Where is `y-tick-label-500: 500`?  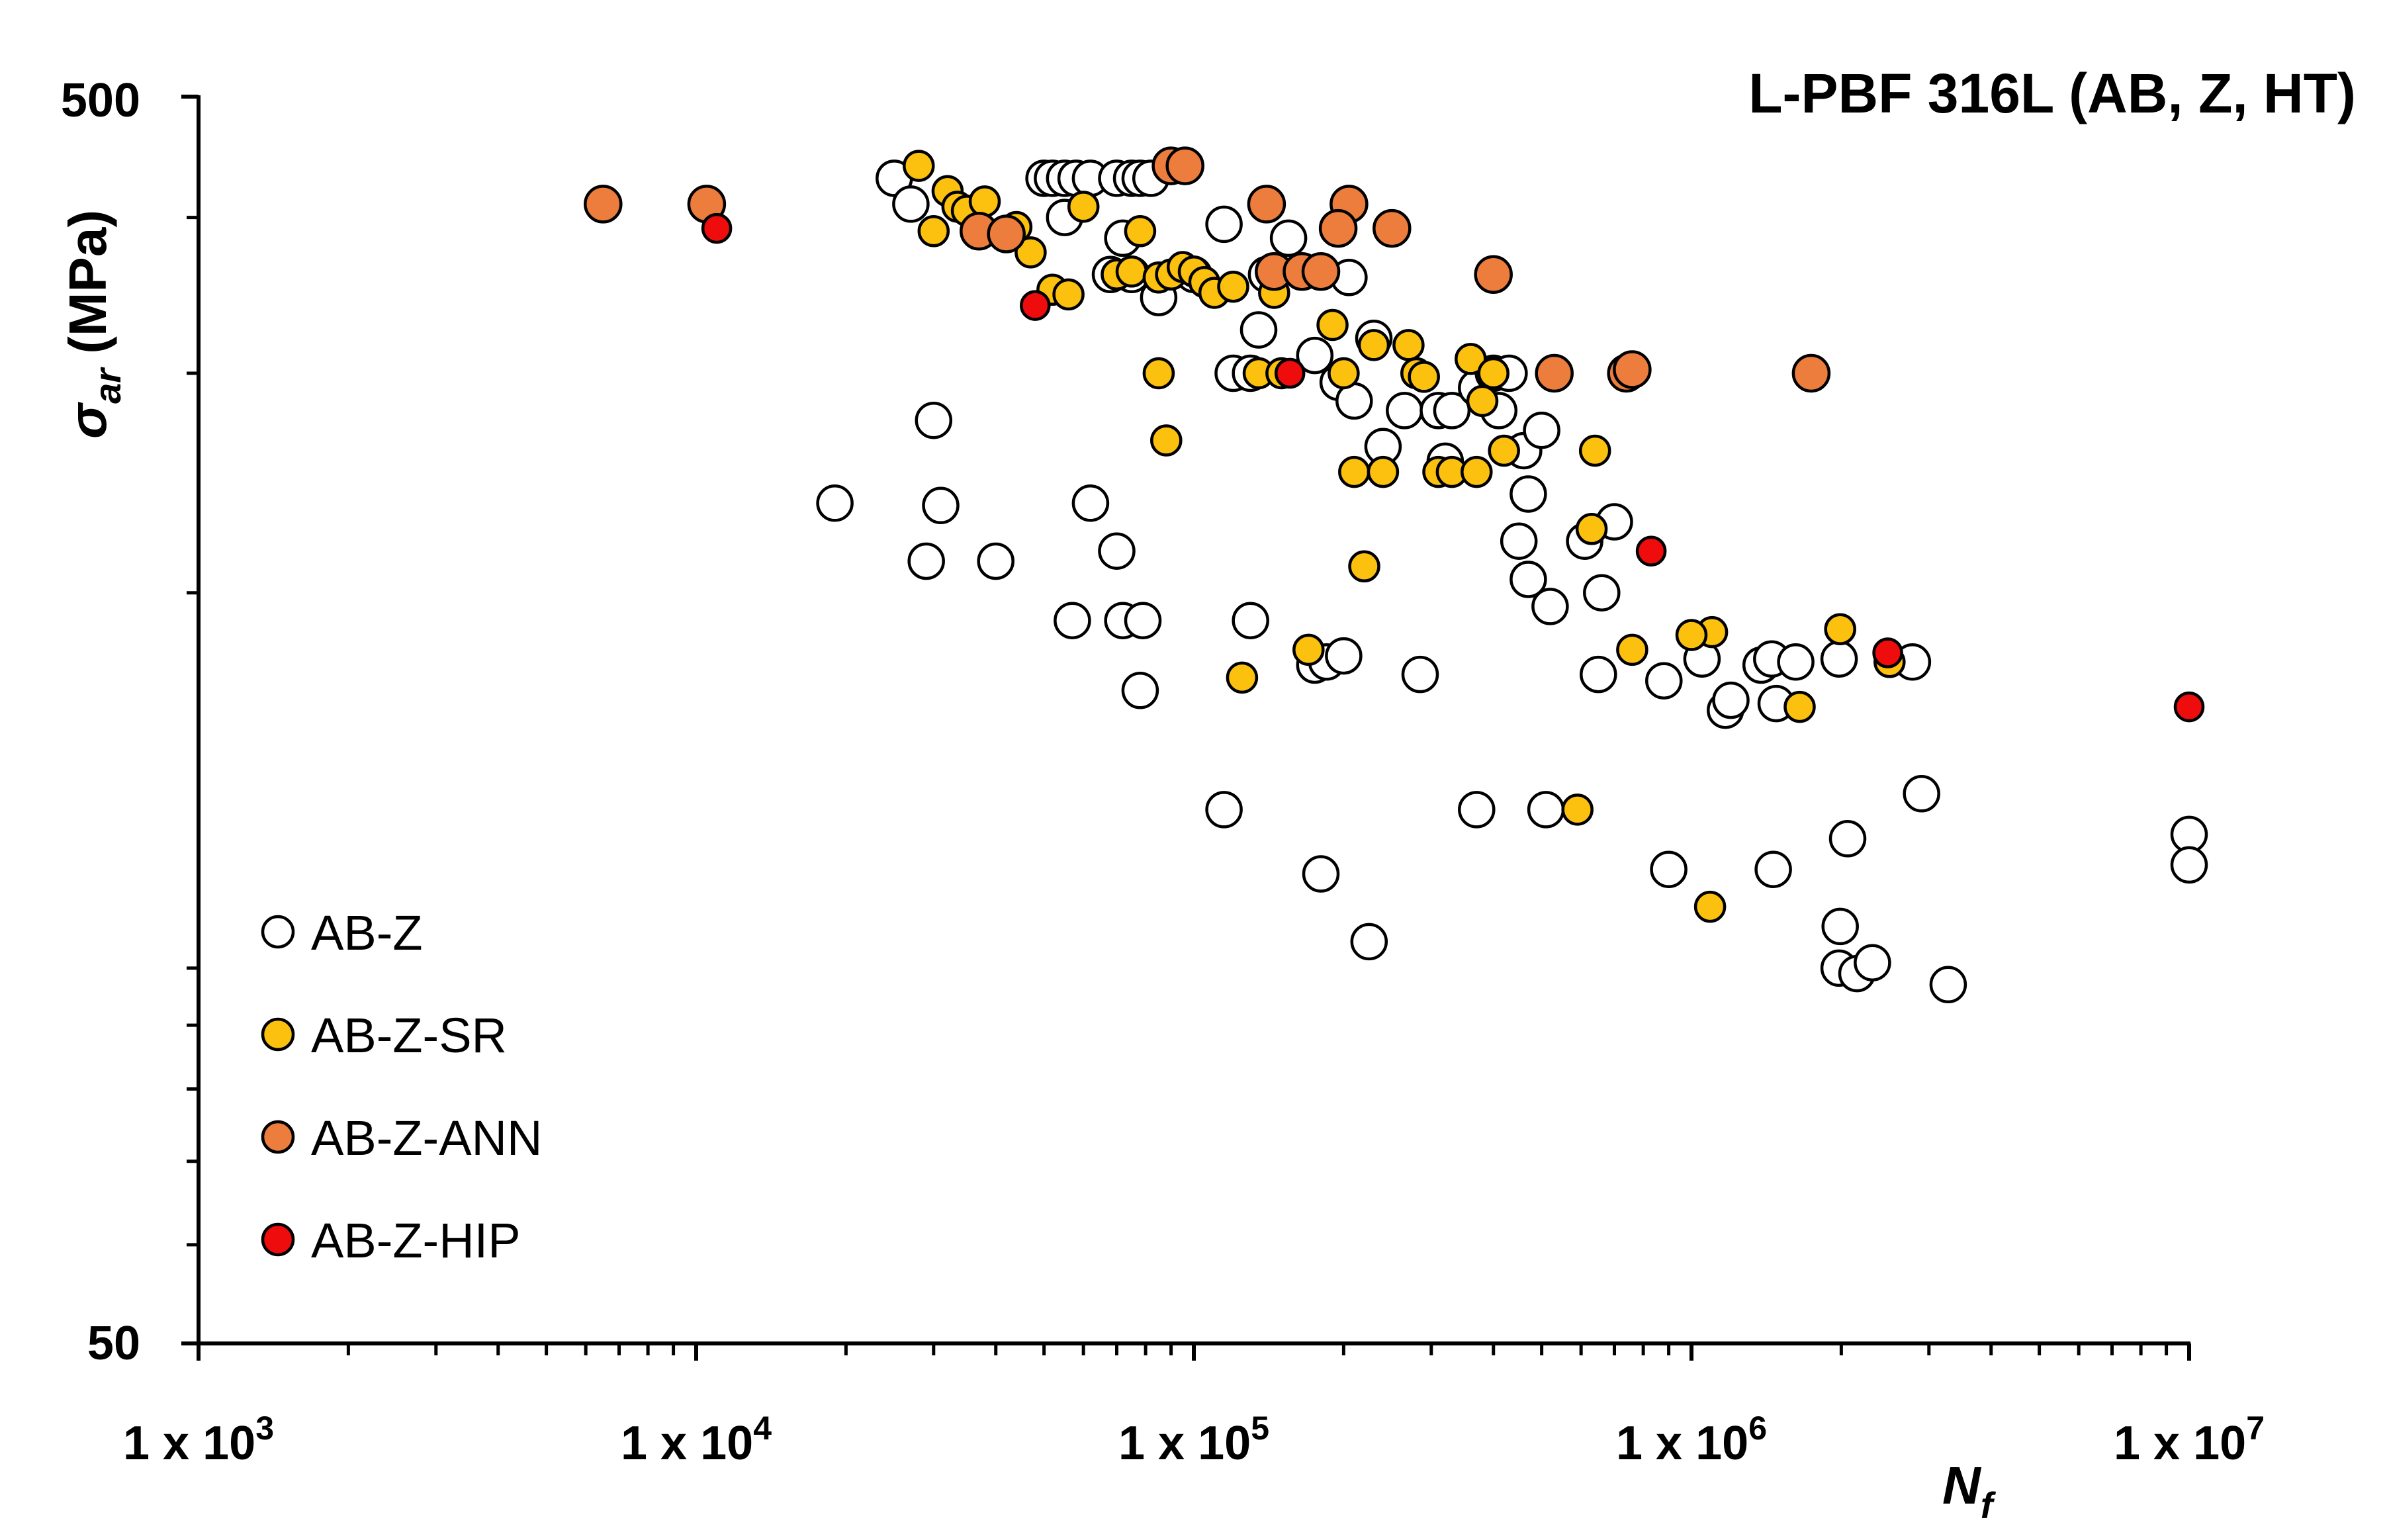
y-tick-label-500: 500 is located at coordinates (100, 100).